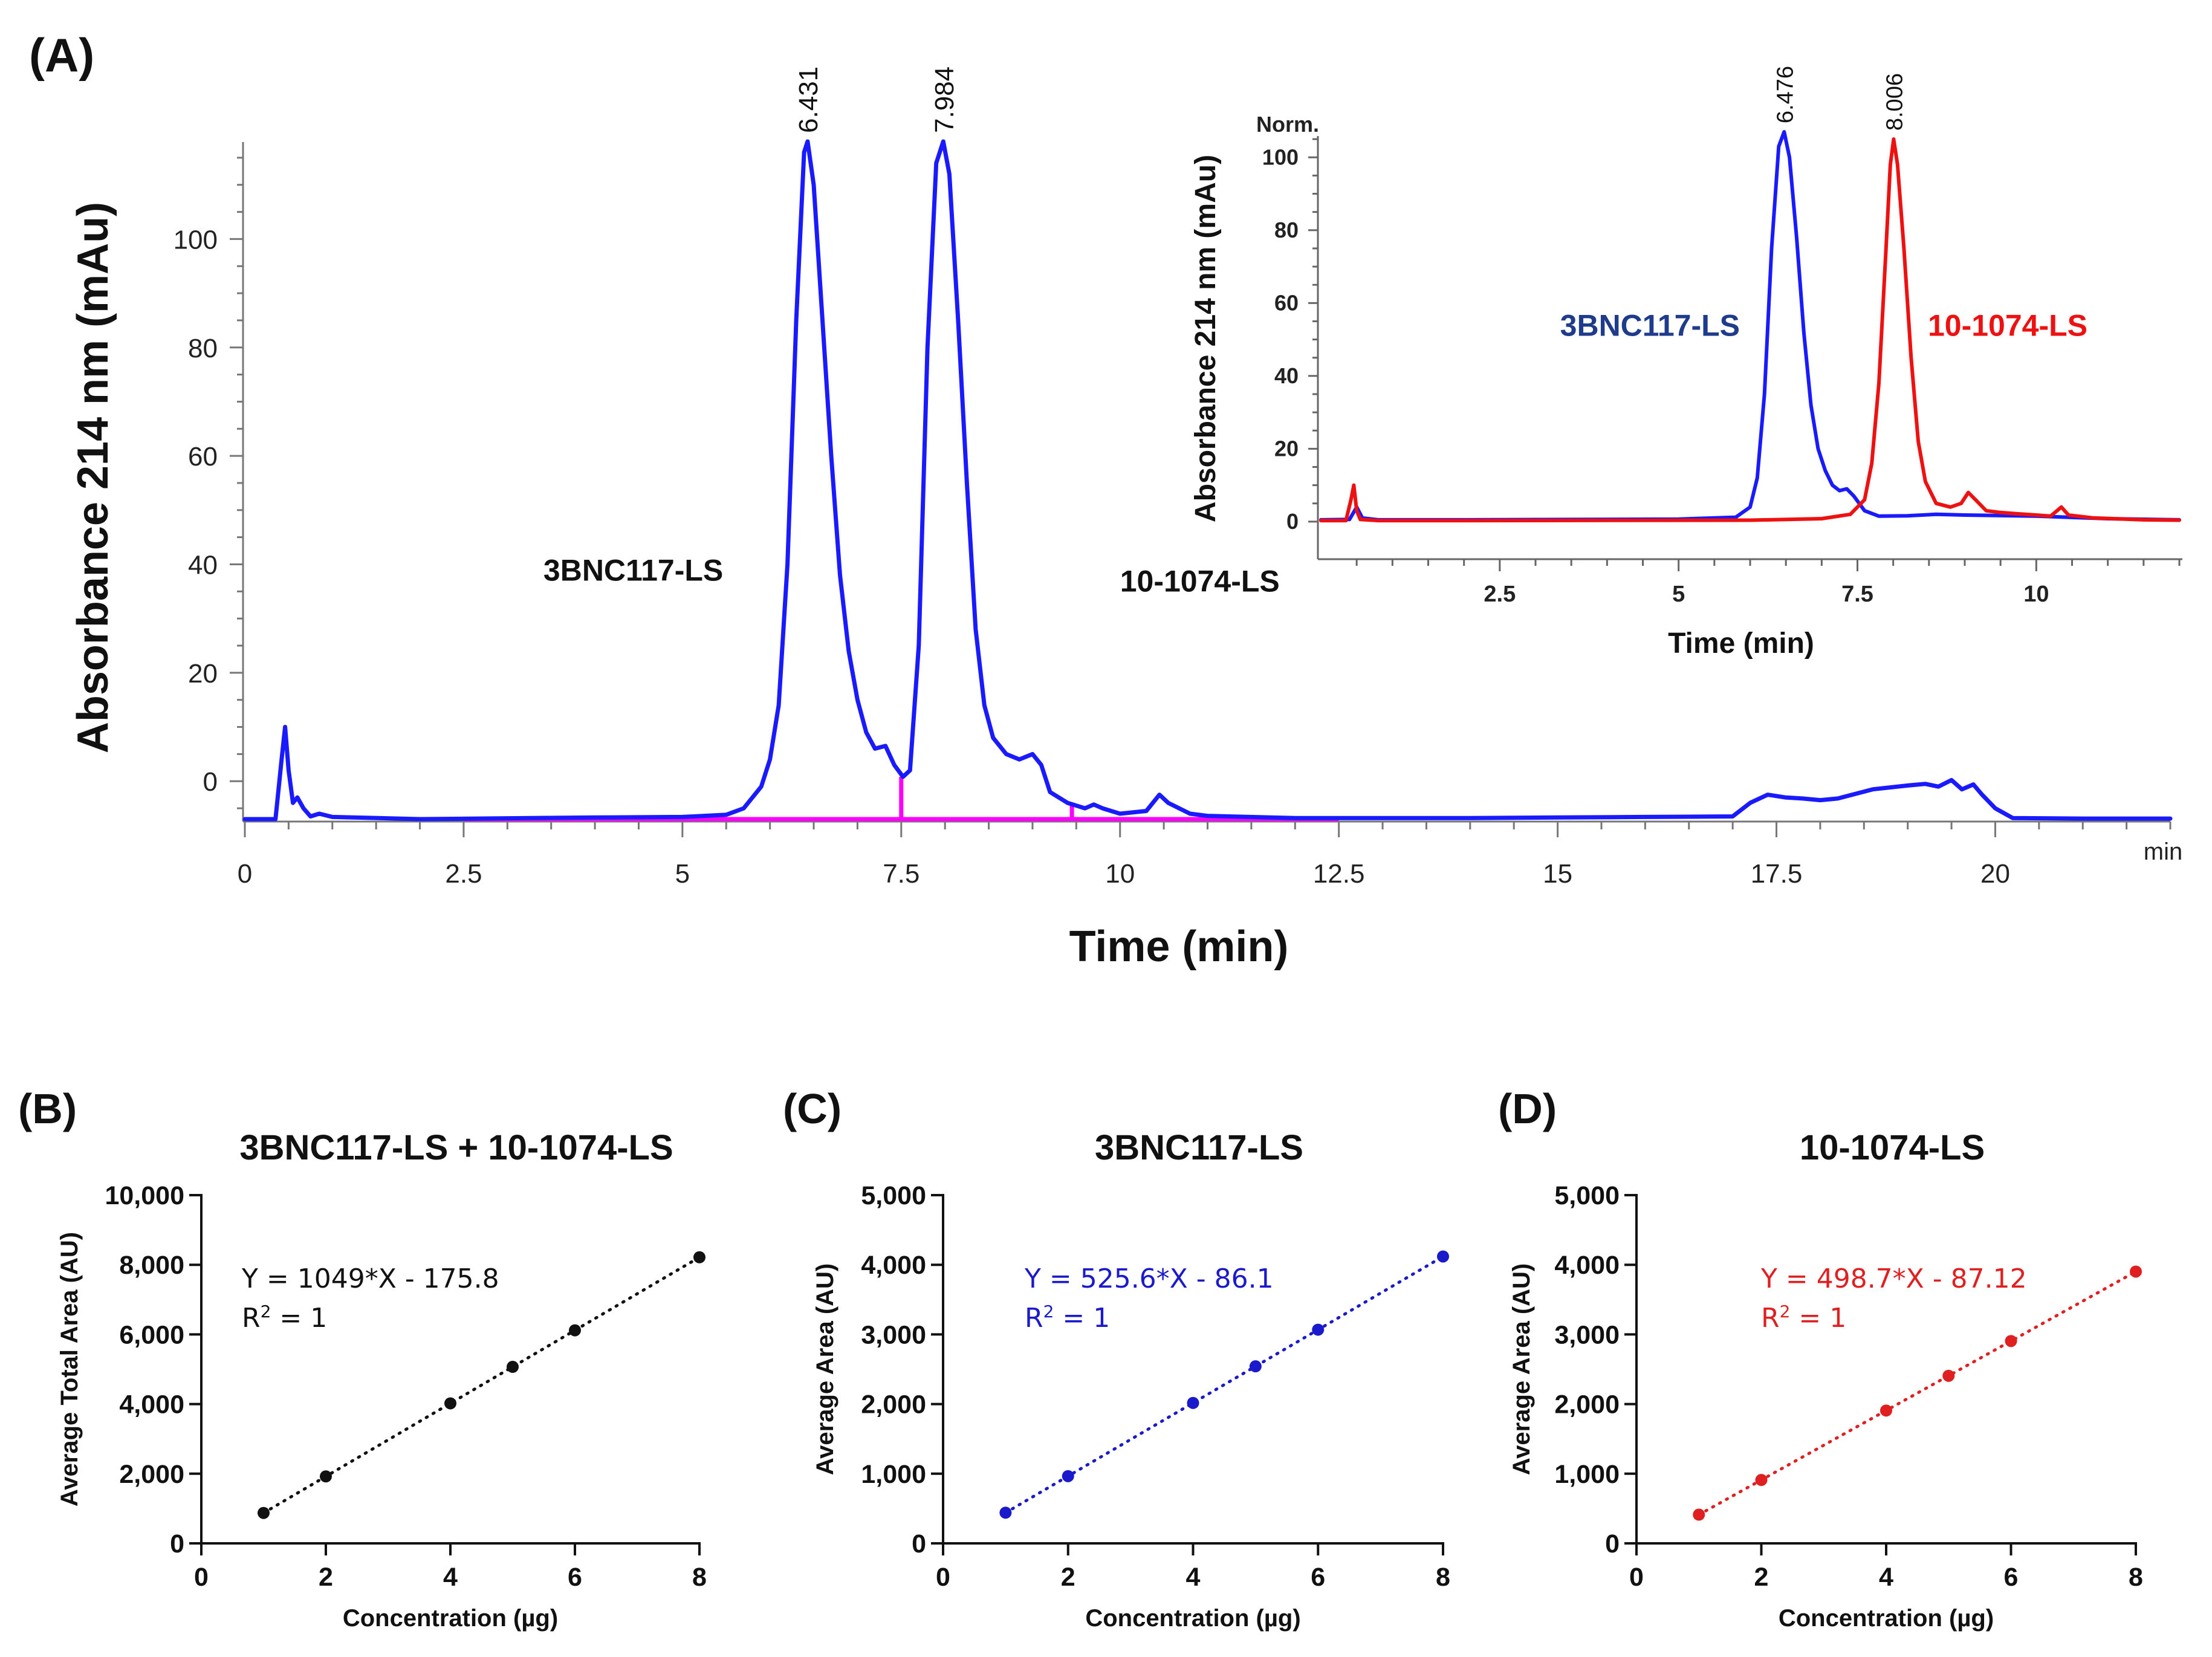  What do you see at coordinates (1741, 643) in the screenshot?
I see `inset-x-axis-title: Time (min)` at bounding box center [1741, 643].